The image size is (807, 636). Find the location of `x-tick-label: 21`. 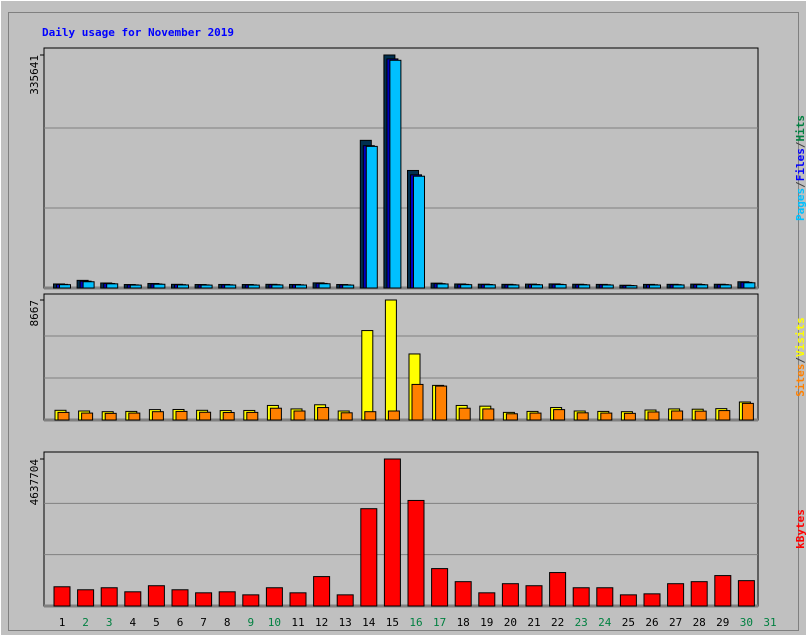

x-tick-label: 21 is located at coordinates (533, 622).